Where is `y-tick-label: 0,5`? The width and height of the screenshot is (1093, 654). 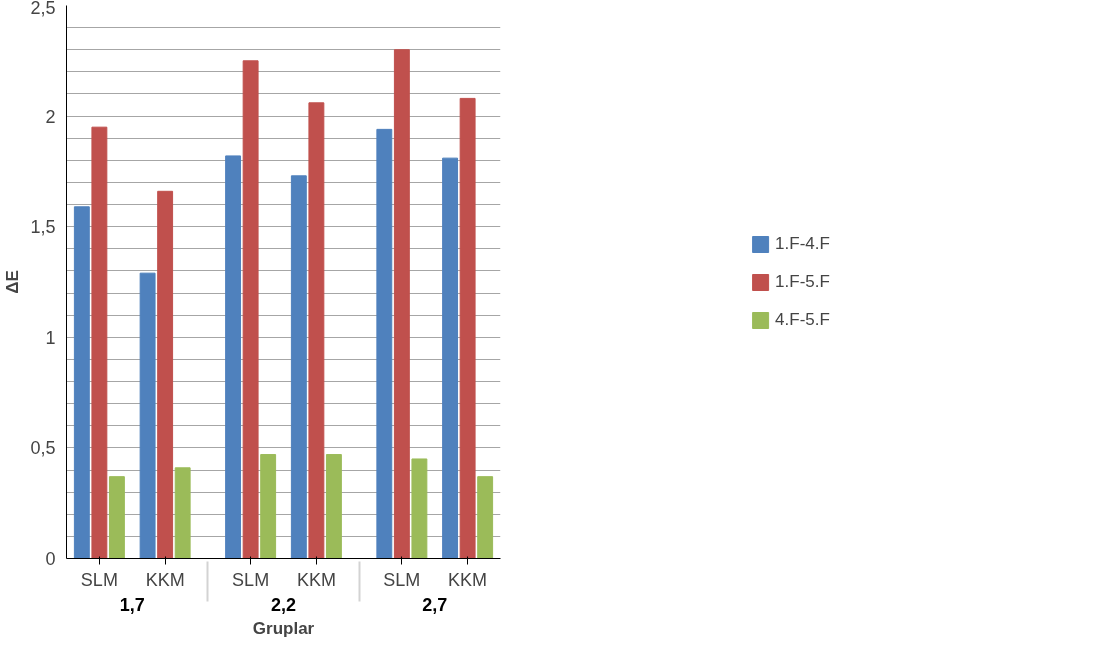
y-tick-label: 0,5 is located at coordinates (43, 448).